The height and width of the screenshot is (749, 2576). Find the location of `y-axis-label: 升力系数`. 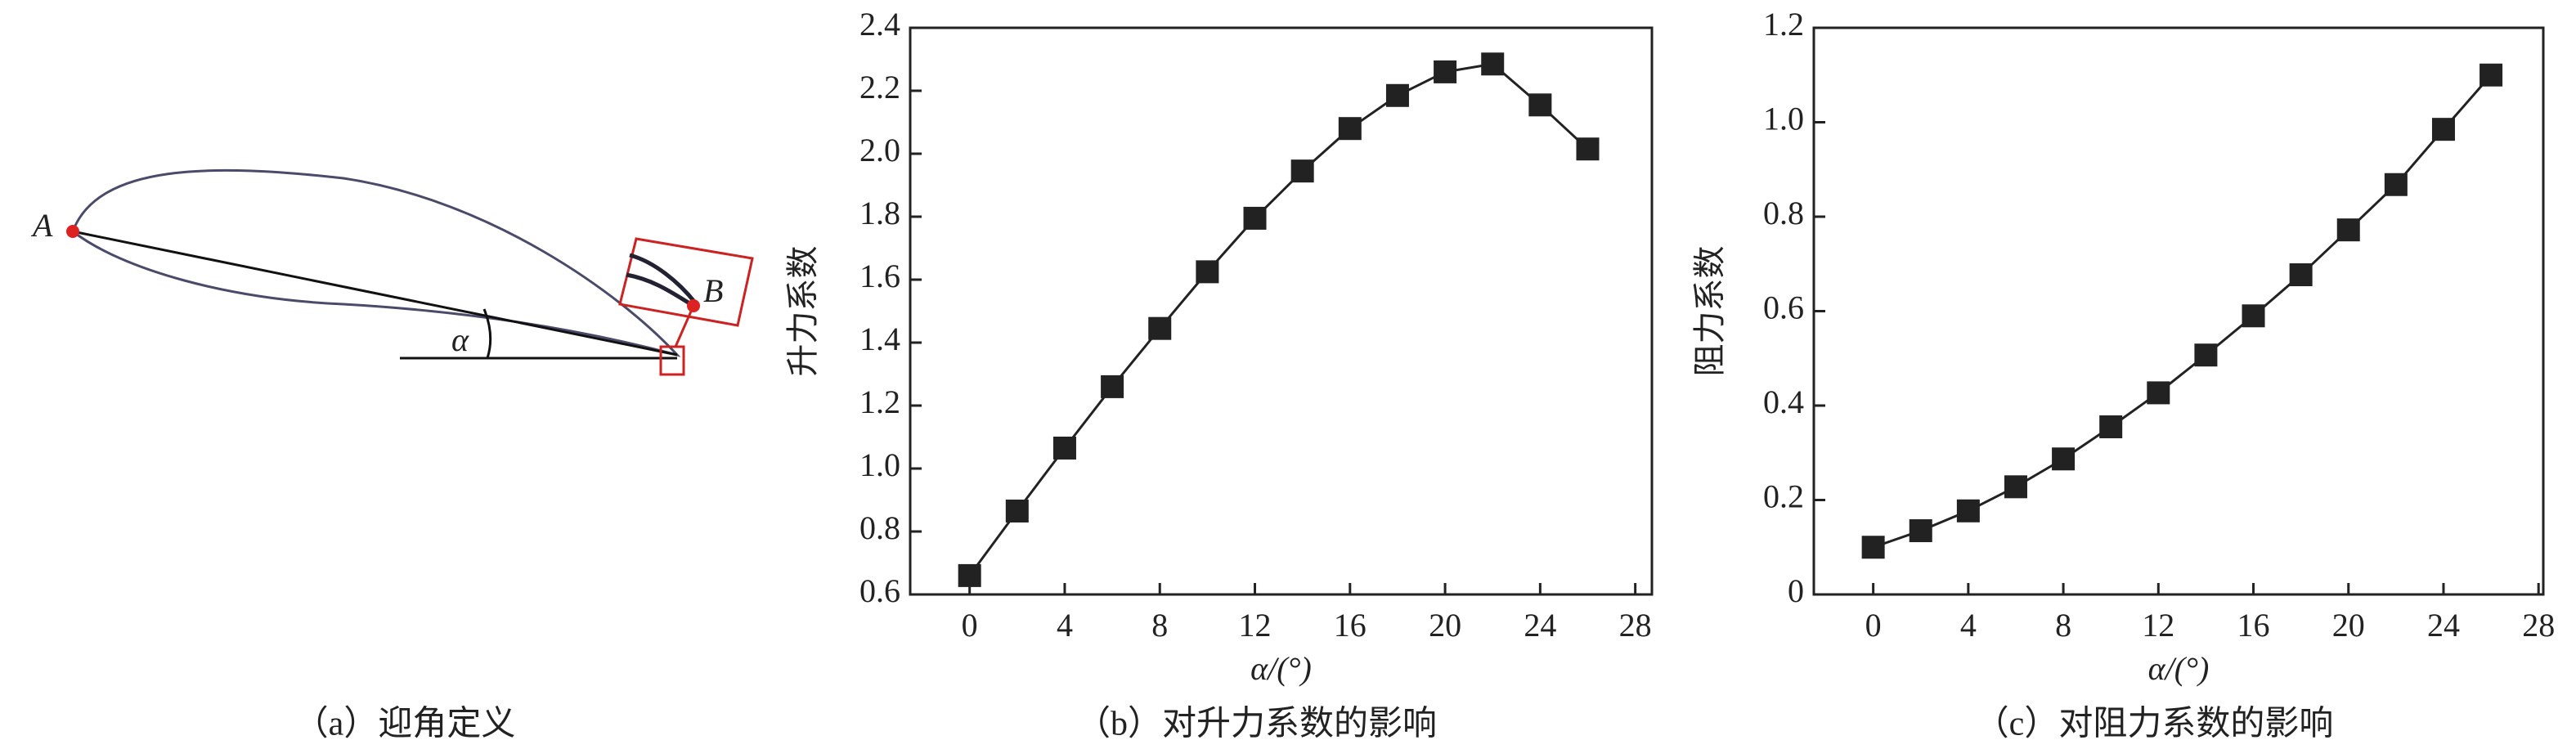

y-axis-label: 升力系数 is located at coordinates (802, 311).